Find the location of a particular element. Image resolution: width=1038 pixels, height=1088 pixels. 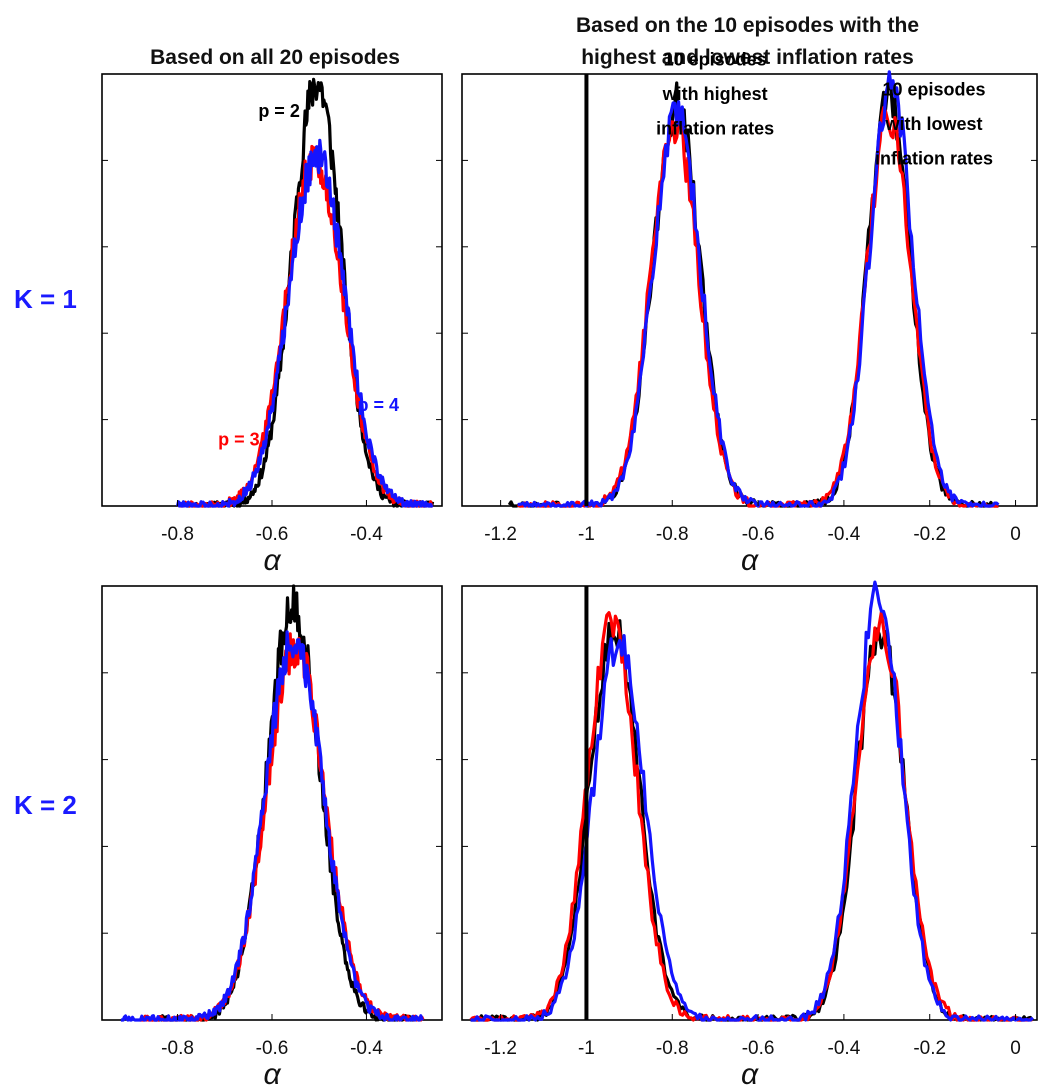

right-column-title-line1: Based on the 10 episodes with the is located at coordinates (747, 25).